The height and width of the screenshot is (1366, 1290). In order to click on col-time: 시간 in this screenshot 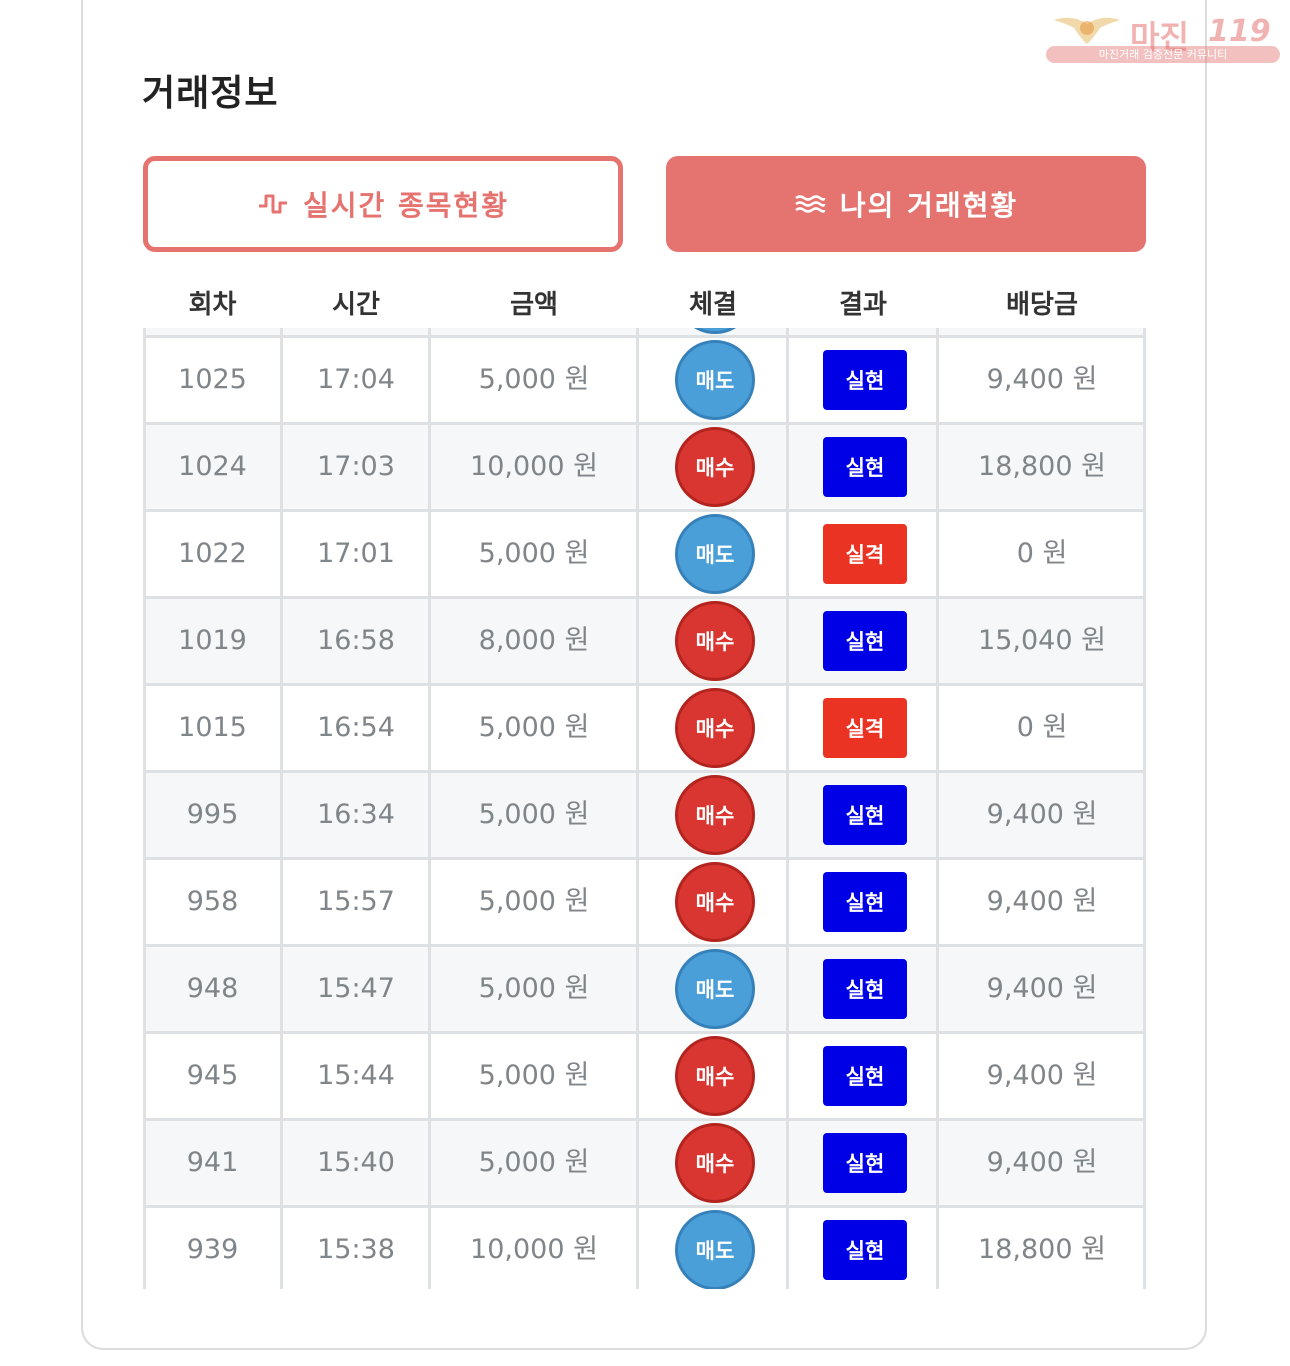, I will do `click(356, 305)`.